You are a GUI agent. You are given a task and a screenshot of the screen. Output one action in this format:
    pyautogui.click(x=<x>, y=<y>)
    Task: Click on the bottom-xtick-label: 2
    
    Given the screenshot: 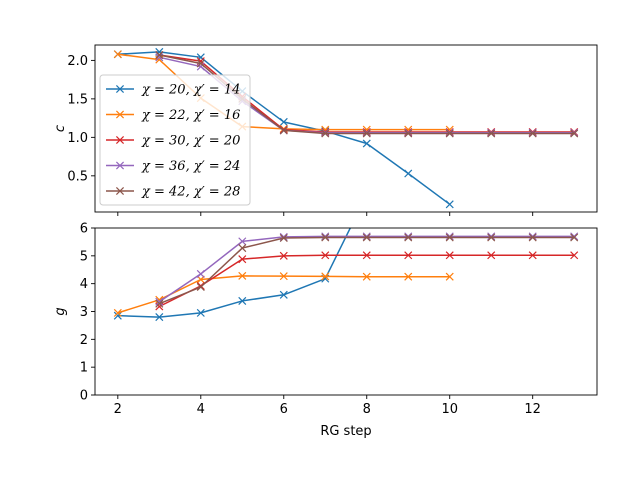 What is the action you would take?
    pyautogui.click(x=118, y=409)
    